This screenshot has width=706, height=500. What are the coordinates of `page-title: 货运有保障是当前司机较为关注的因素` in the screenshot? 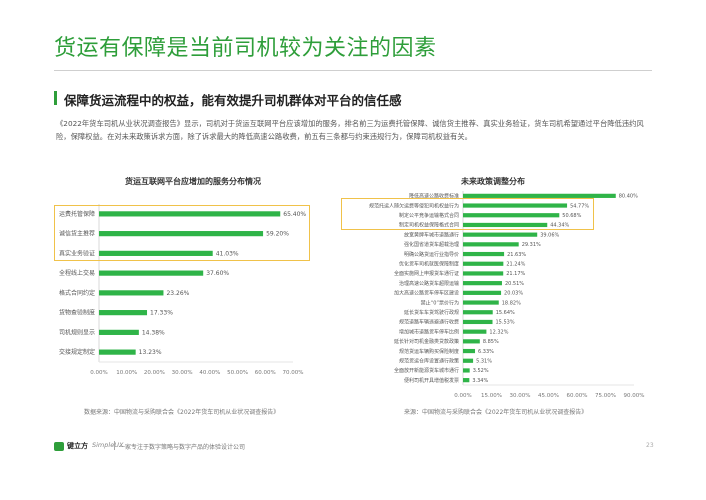 It's located at (245, 48).